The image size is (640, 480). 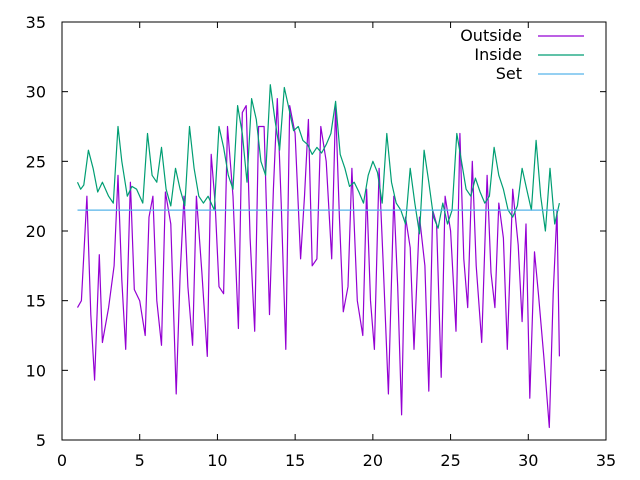 What do you see at coordinates (36, 231) in the screenshot?
I see `y-tick-label: 20` at bounding box center [36, 231].